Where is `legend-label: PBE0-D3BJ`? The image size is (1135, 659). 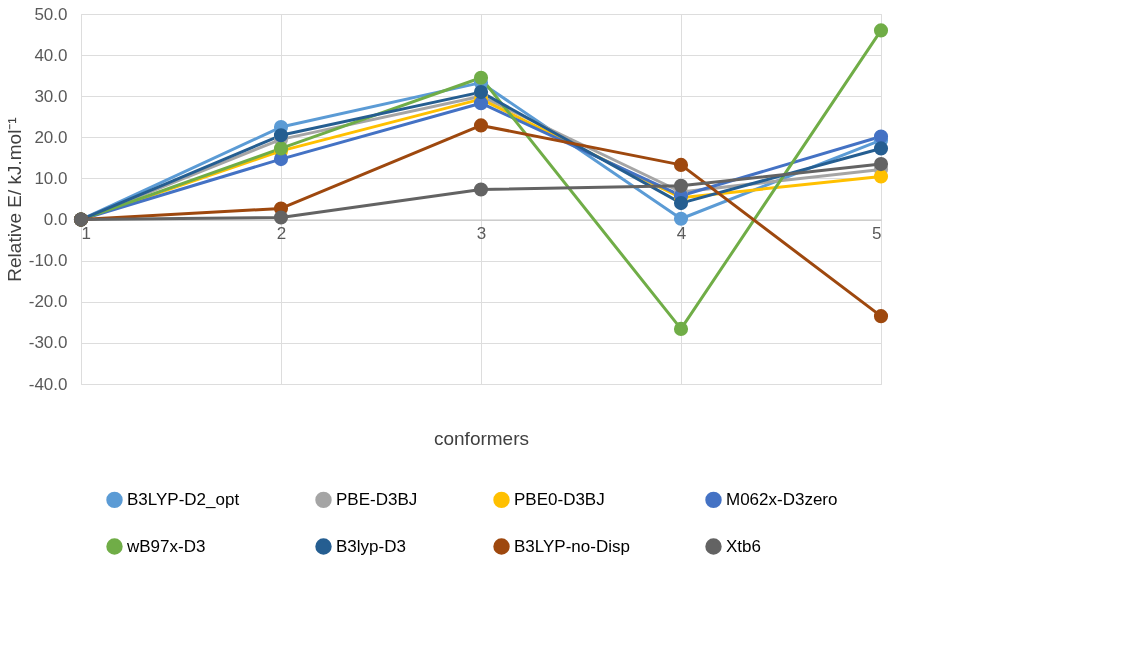 legend-label: PBE0-D3BJ is located at coordinates (559, 499).